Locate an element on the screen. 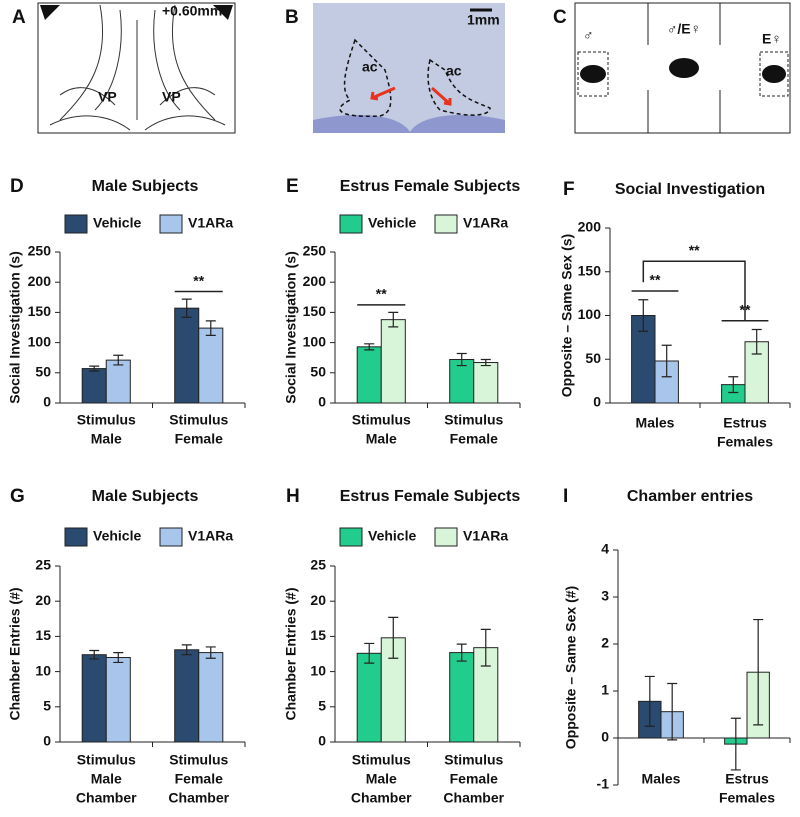 The height and width of the screenshot is (817, 800). panel-letter: B is located at coordinates (292, 17).